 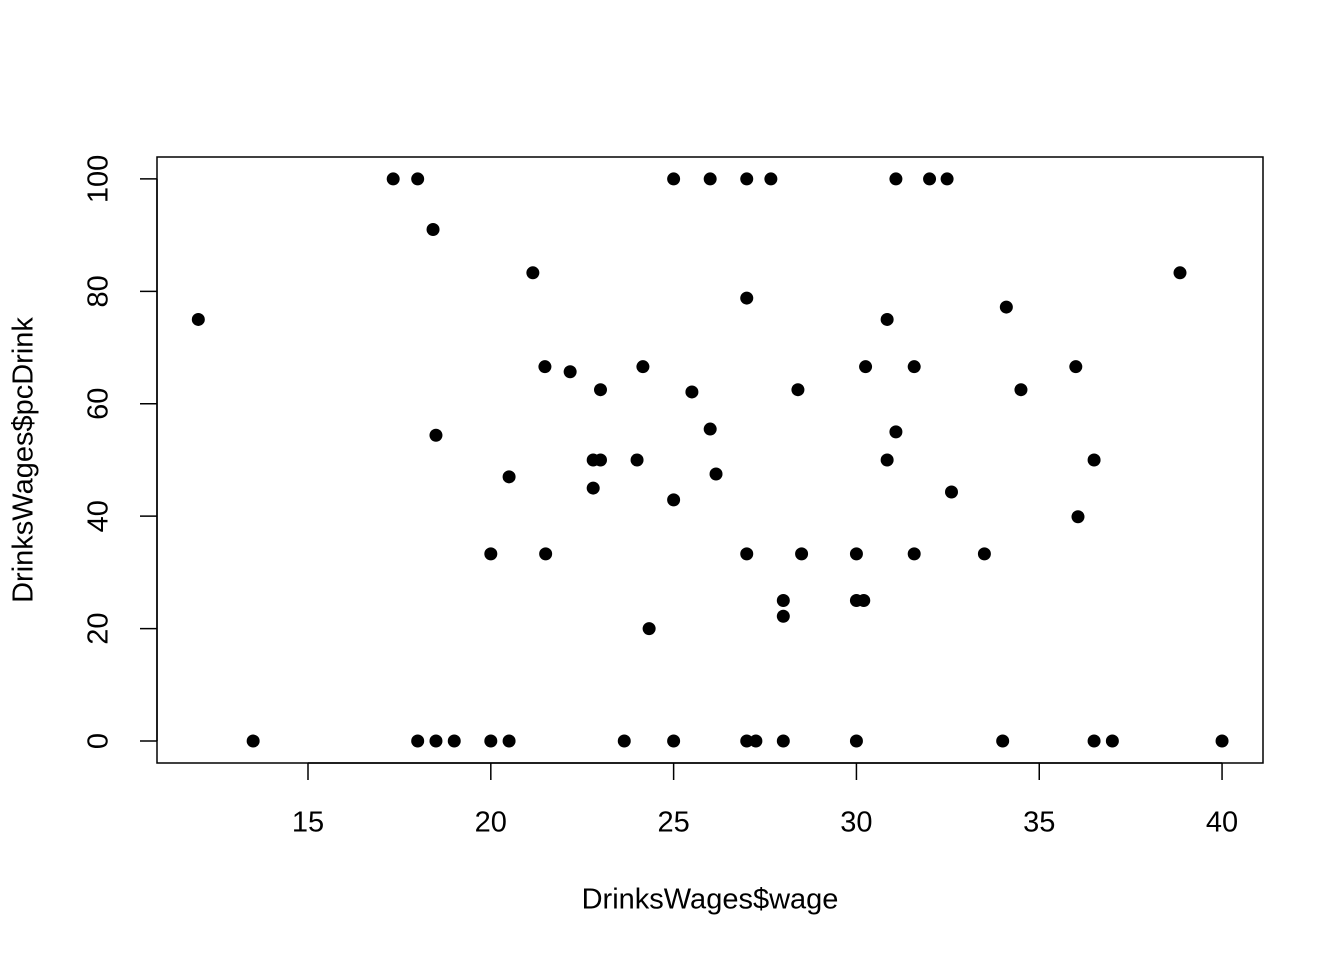 What do you see at coordinates (99, 628) in the screenshot?
I see `y-tick-label: 20` at bounding box center [99, 628].